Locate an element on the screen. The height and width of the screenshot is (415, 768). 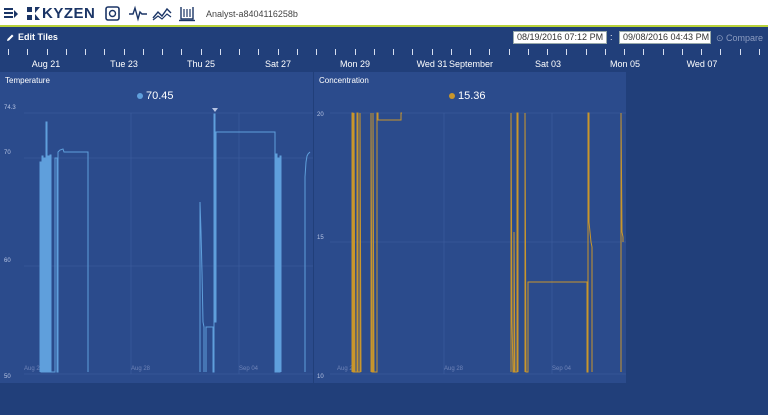
timeline-label: Aug 21 is located at coordinates (46, 64).